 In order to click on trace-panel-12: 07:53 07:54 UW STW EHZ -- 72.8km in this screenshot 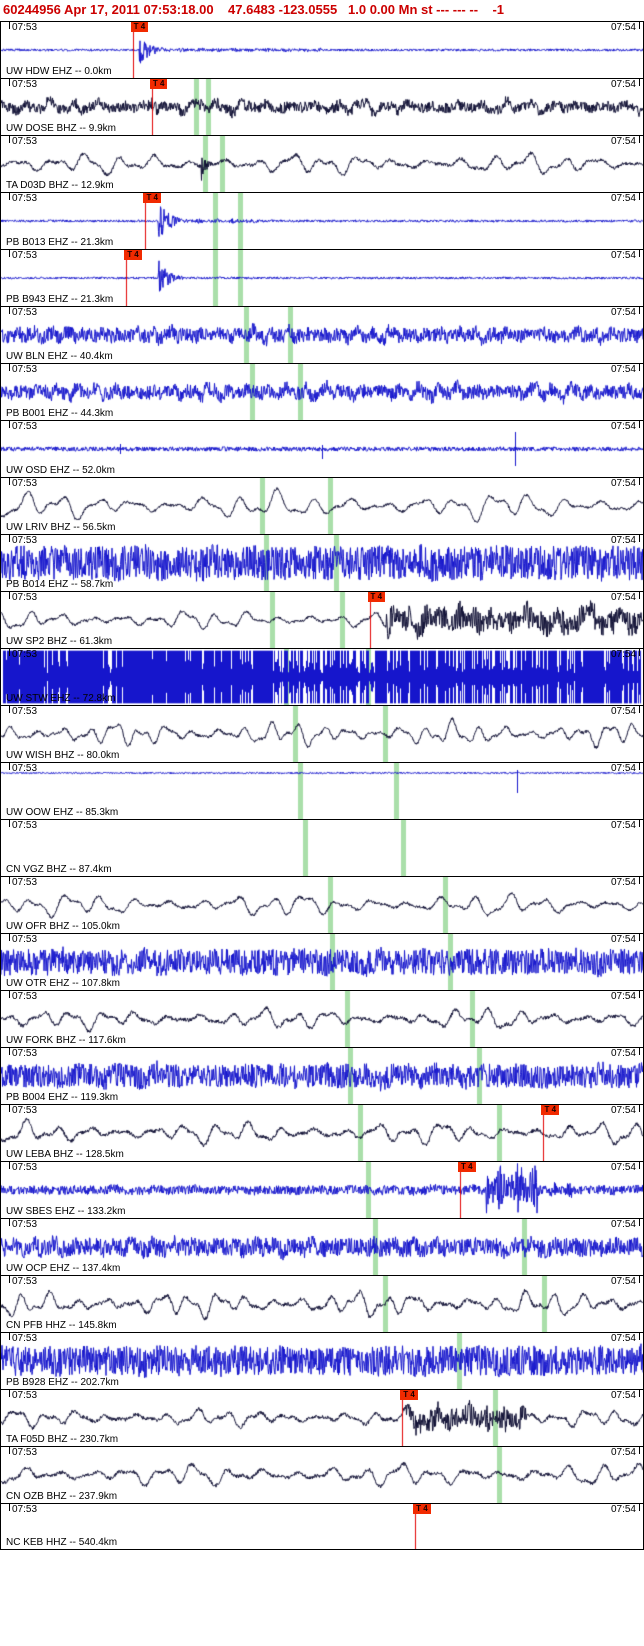, I will do `click(322, 677)`.